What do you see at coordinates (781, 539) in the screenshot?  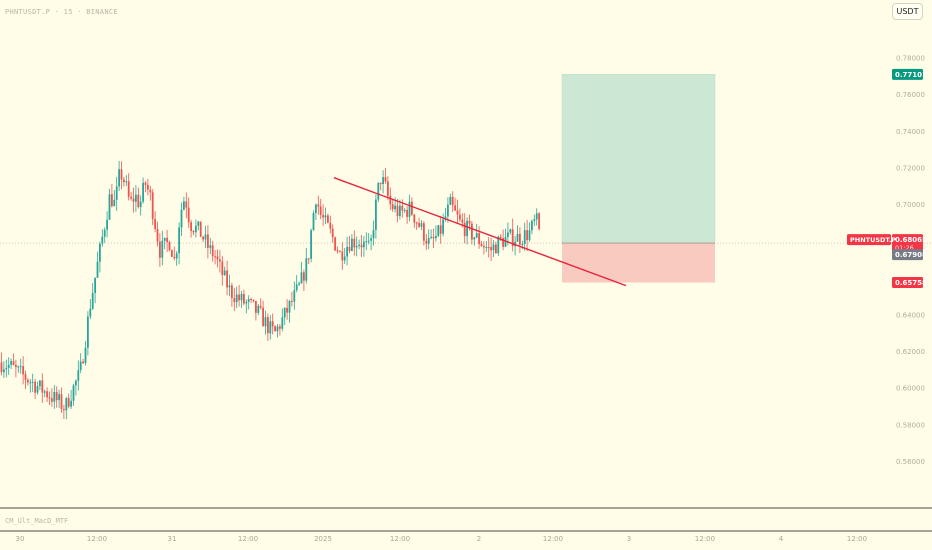 I see `time-tick-label: 4` at bounding box center [781, 539].